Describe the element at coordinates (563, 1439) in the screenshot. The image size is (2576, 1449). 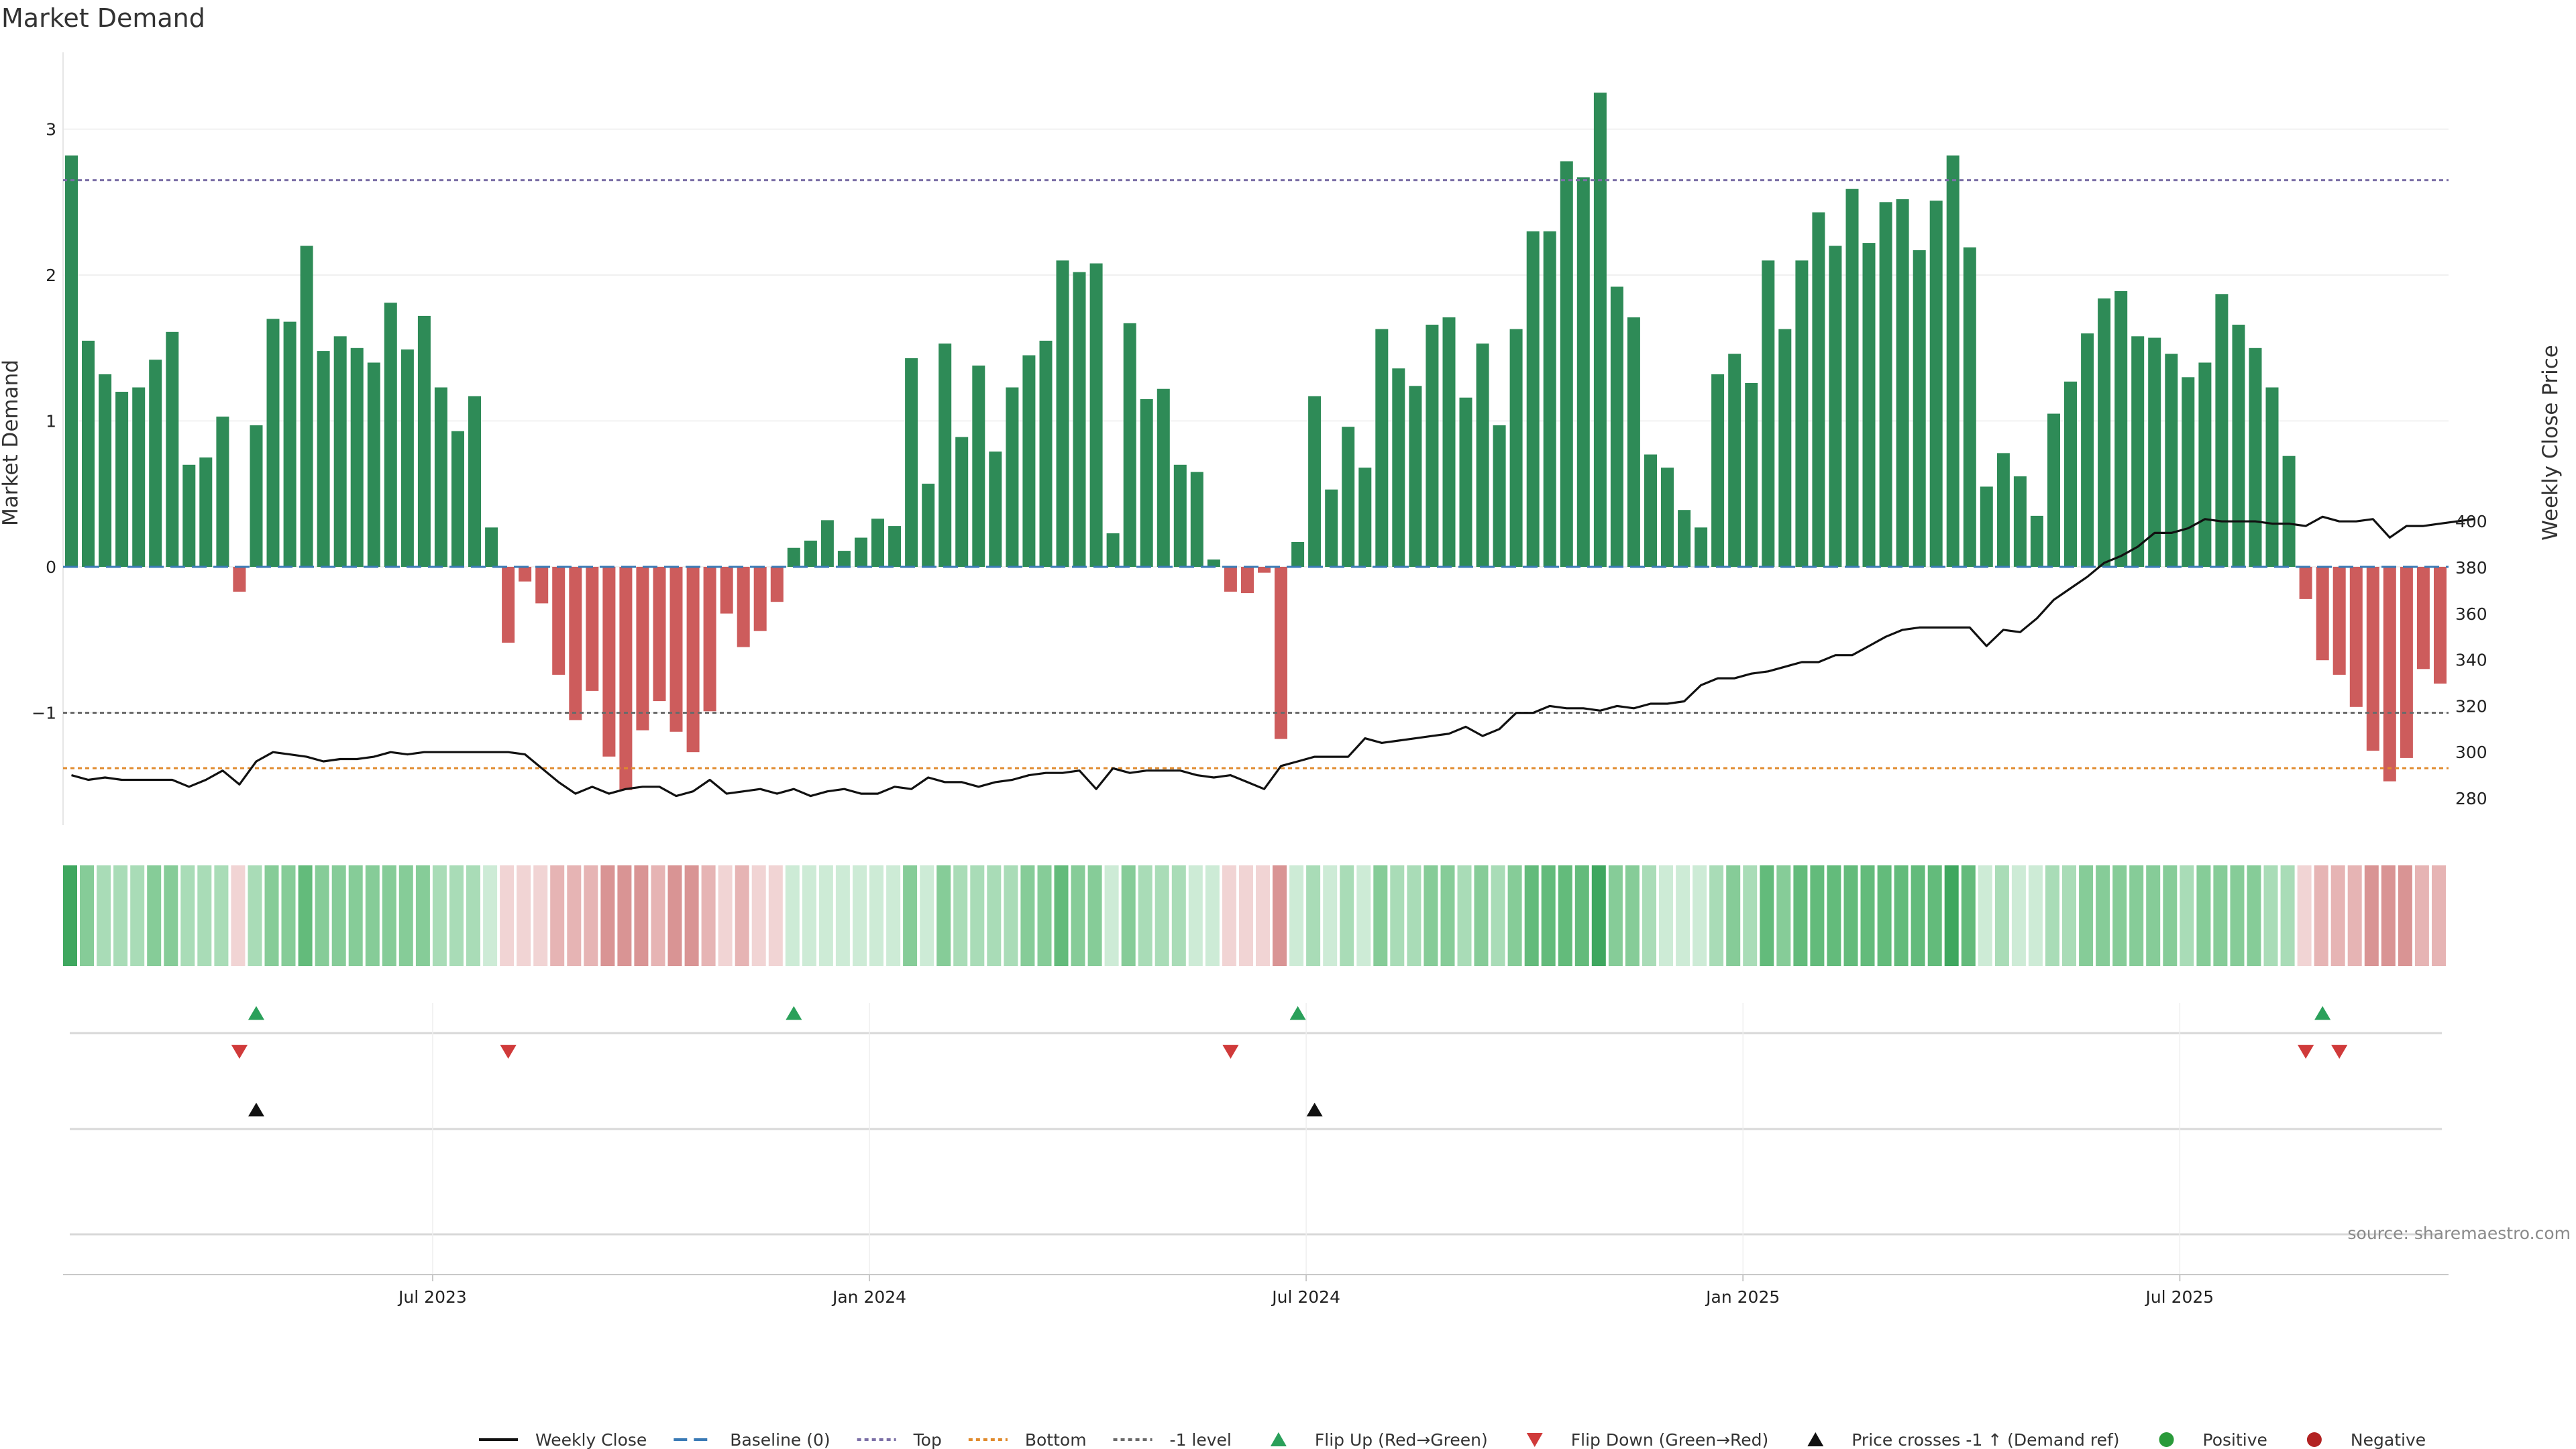
I see `legend-item-weekly-close: Weekly Close` at that location.